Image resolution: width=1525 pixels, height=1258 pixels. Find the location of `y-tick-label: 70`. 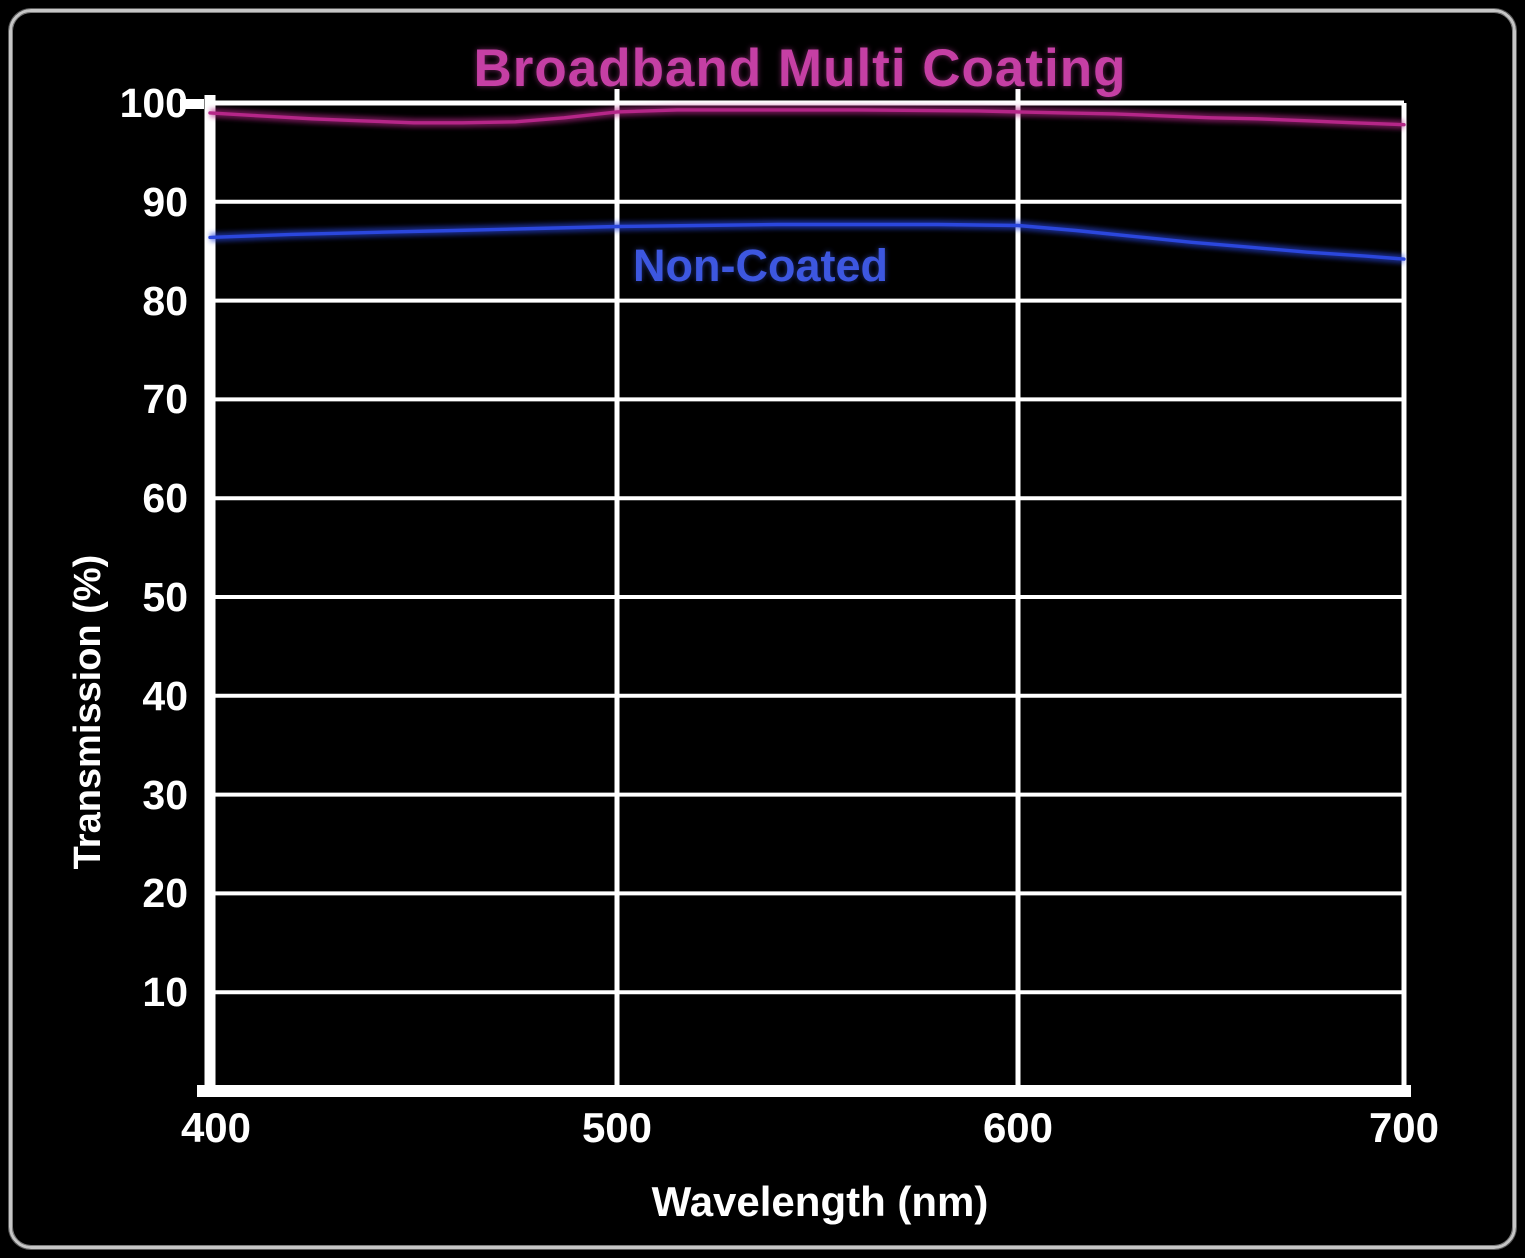

y-tick-label: 70 is located at coordinates (165, 399).